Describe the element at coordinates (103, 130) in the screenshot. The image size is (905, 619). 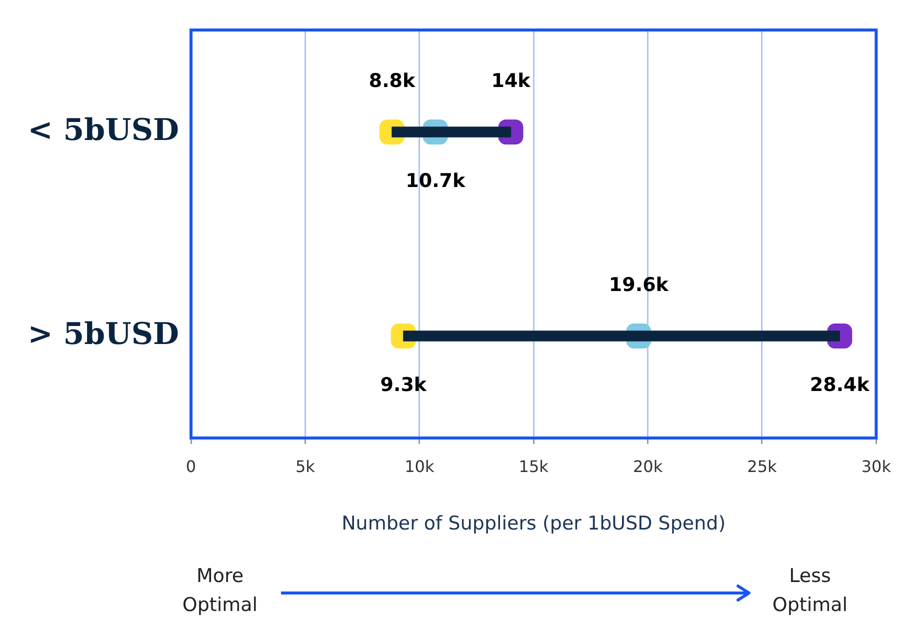
I see `y-tick-label: < 5bUSD` at that location.